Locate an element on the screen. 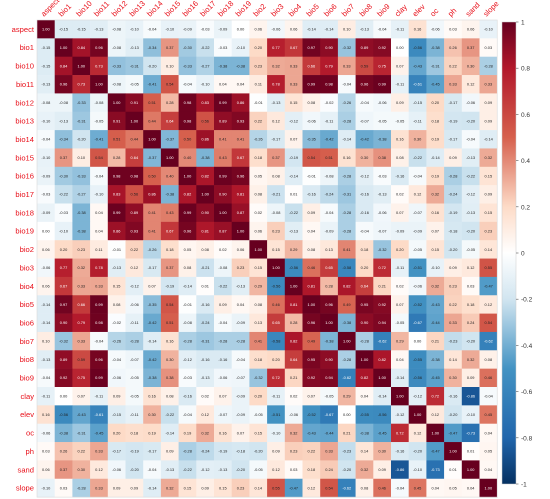  cell-value-label: 0.56 is located at coordinates (135, 194).